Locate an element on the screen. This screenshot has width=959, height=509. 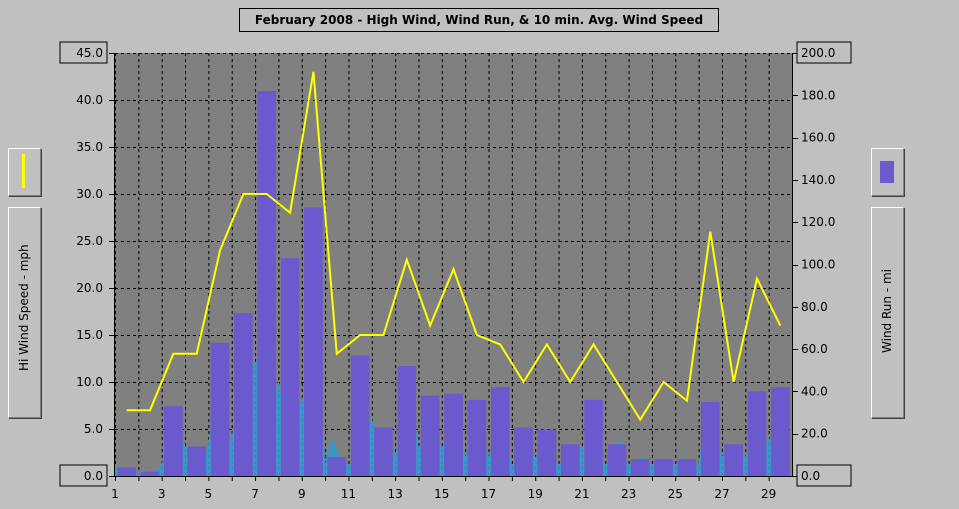
x-tick-label: 17 is located at coordinates (488, 494).